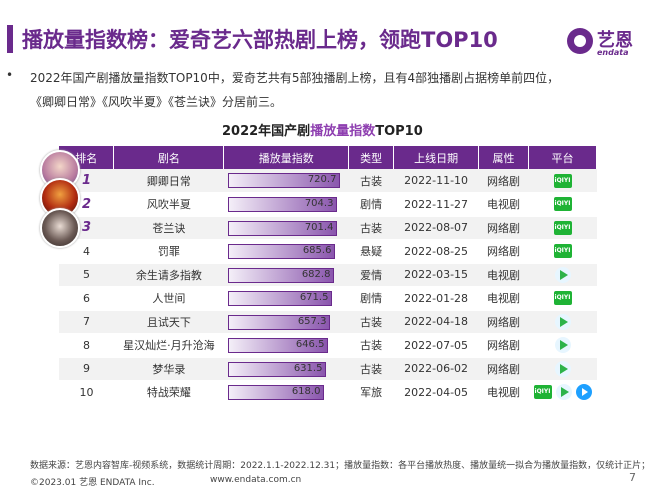  Describe the element at coordinates (92, 483) in the screenshot. I see `footer-copyright: ©2023.01 艺恩 ENDATA Inc.` at that location.